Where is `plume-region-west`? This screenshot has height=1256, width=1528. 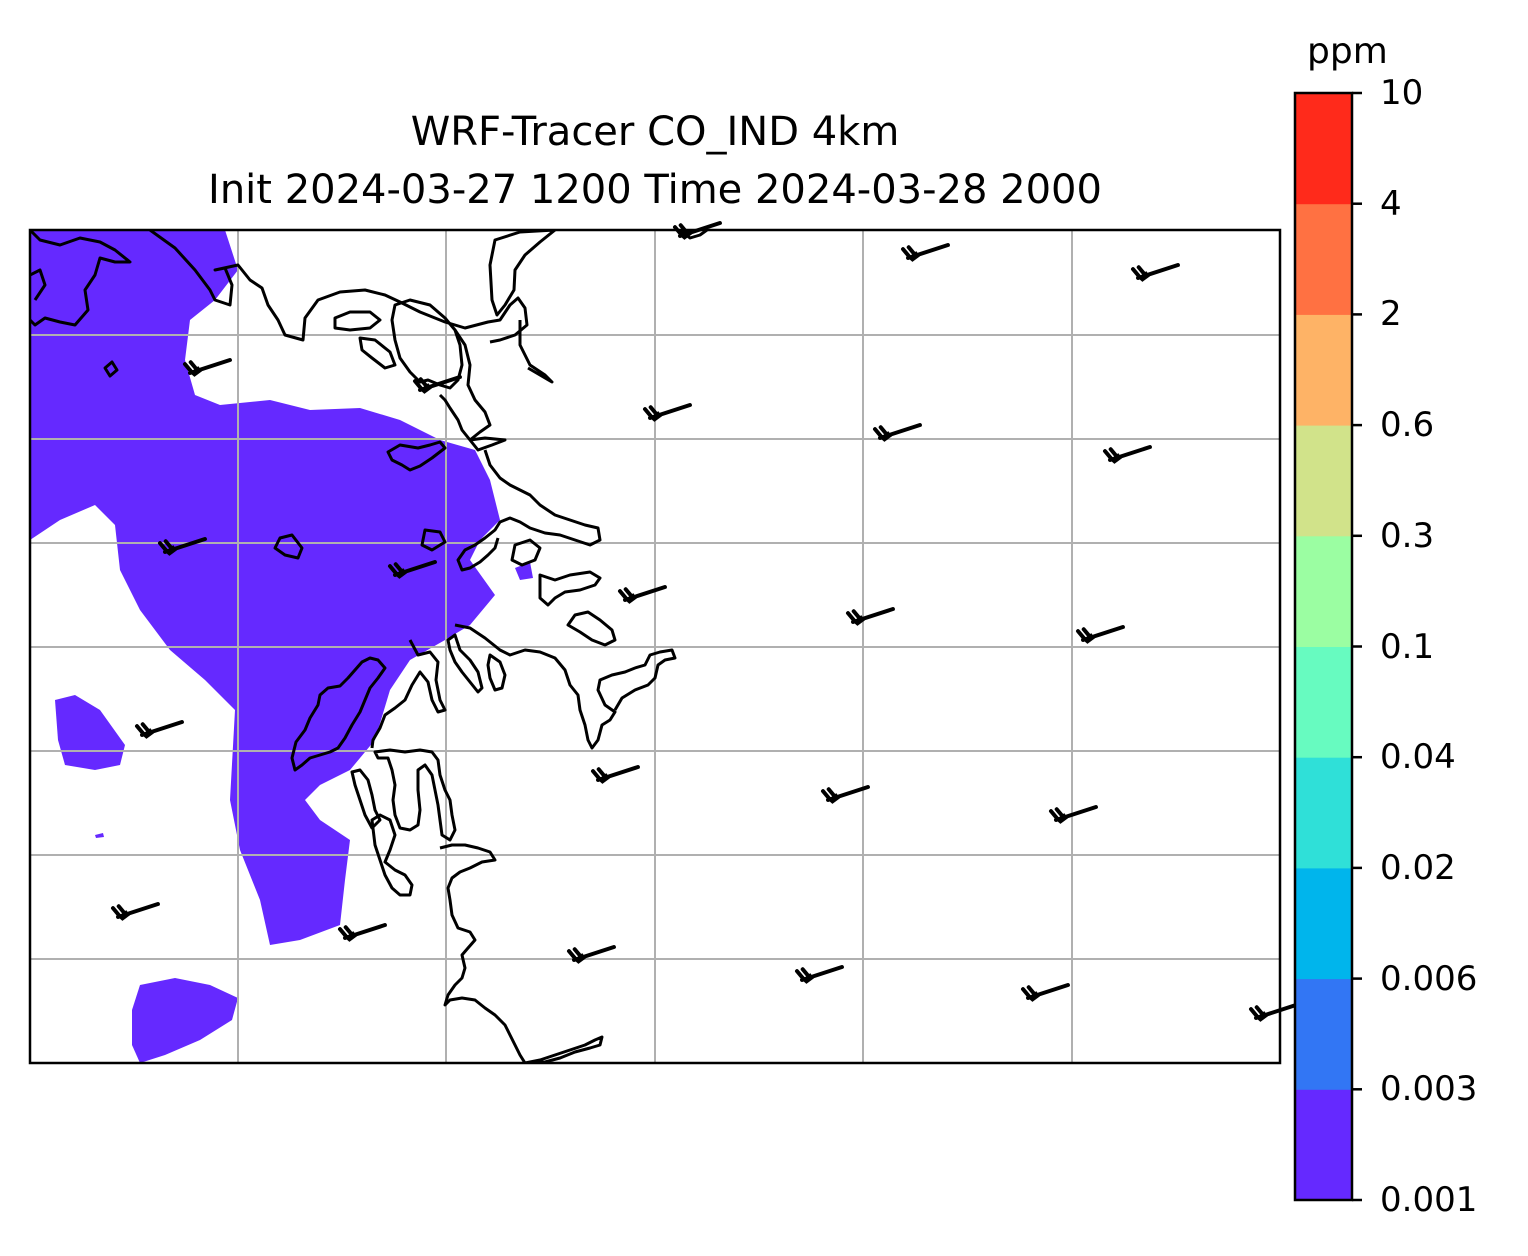 plume-region-west is located at coordinates (90, 732).